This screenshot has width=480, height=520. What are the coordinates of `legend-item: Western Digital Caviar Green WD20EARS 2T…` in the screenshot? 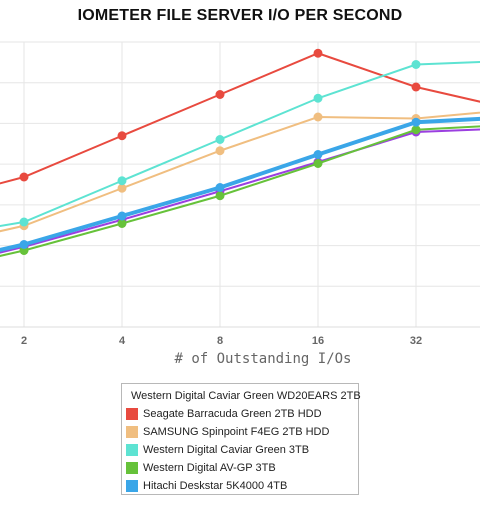 It's located at (243, 396).